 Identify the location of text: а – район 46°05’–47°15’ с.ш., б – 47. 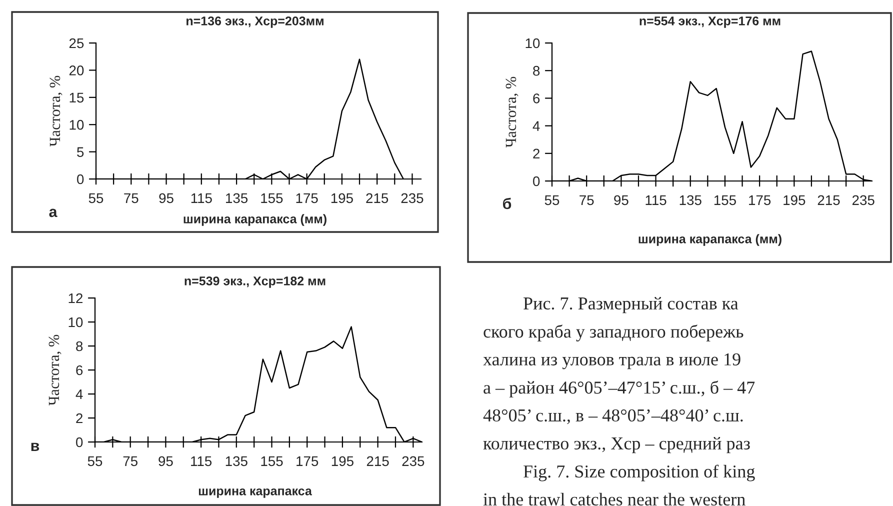
(619, 389).